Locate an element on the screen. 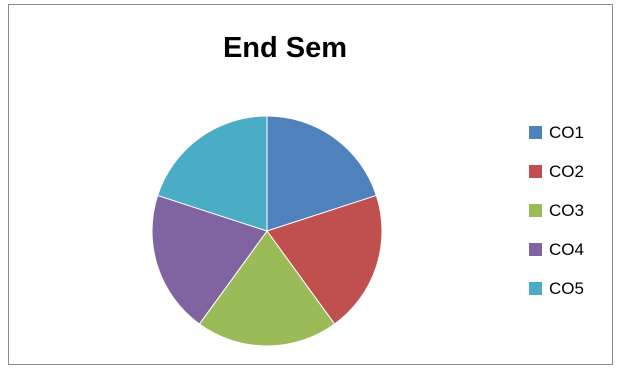  pie-slice-co2 is located at coordinates (324, 259).